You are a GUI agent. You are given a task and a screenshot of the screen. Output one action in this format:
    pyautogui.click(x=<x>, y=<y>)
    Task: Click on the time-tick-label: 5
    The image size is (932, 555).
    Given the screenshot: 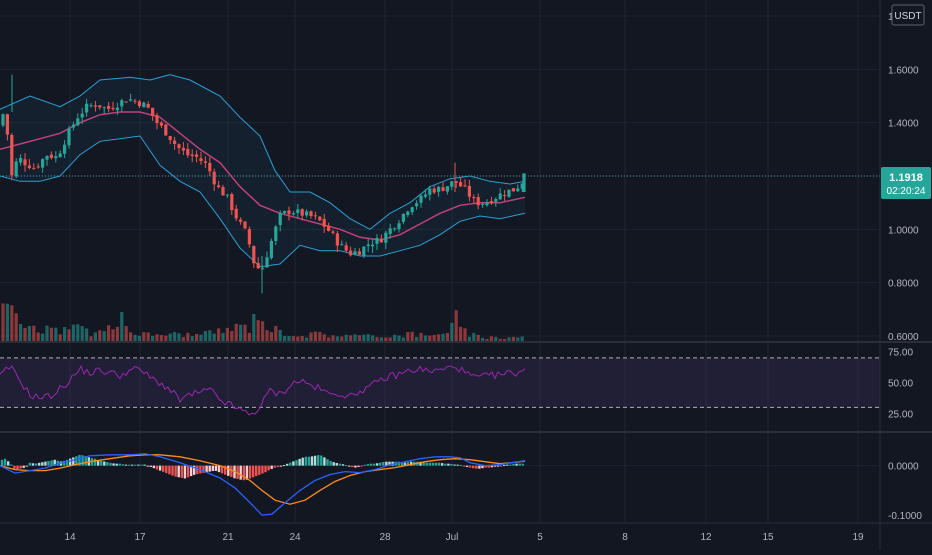 What is the action you would take?
    pyautogui.click(x=540, y=537)
    